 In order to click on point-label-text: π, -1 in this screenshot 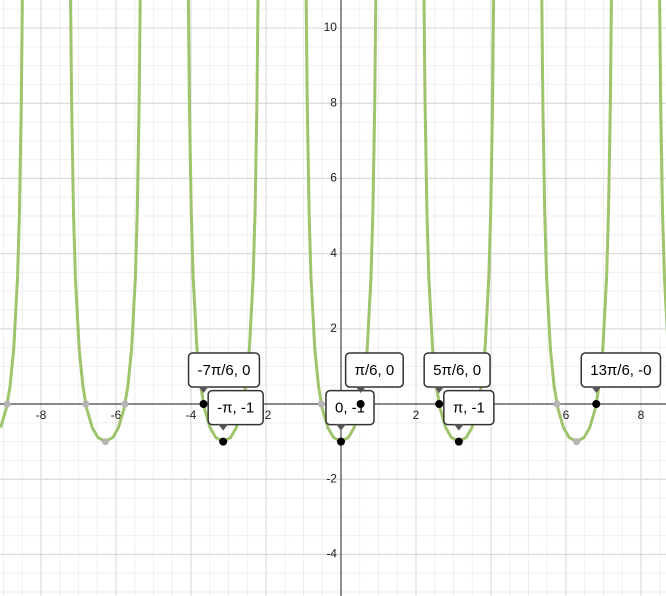, I will do `click(469, 408)`.